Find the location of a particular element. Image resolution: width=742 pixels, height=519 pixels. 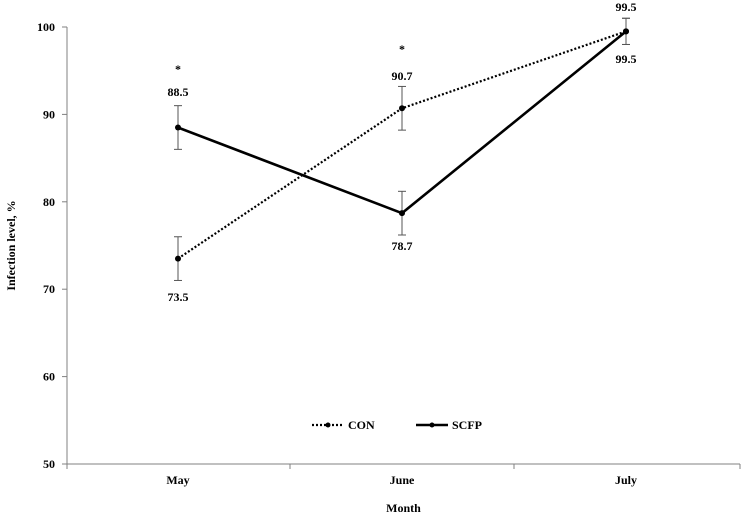

data-label-con: 99.5 is located at coordinates (626, 7).